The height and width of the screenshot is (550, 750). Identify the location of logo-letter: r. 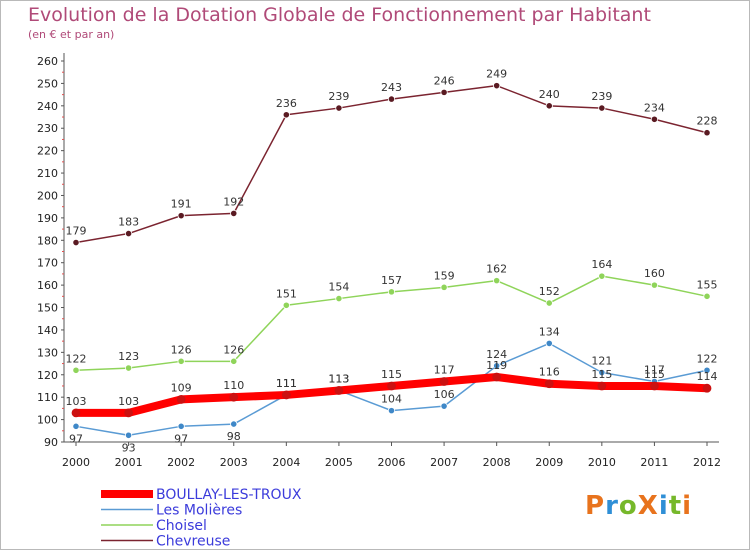
(612, 506).